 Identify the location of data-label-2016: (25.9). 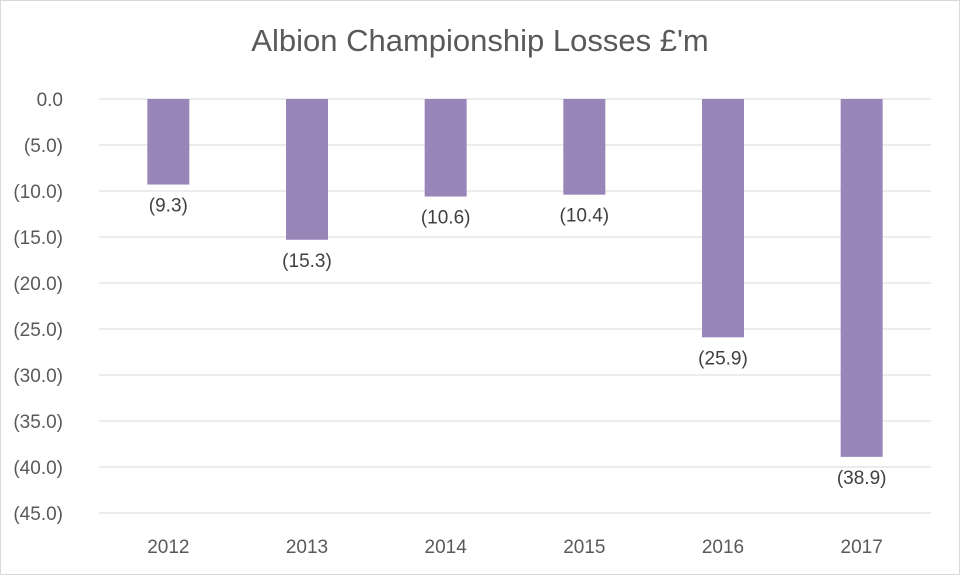
(723, 358).